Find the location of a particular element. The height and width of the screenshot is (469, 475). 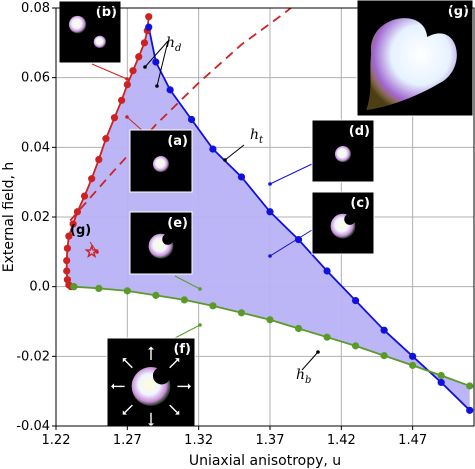

inset-label: (d) is located at coordinates (359, 131).